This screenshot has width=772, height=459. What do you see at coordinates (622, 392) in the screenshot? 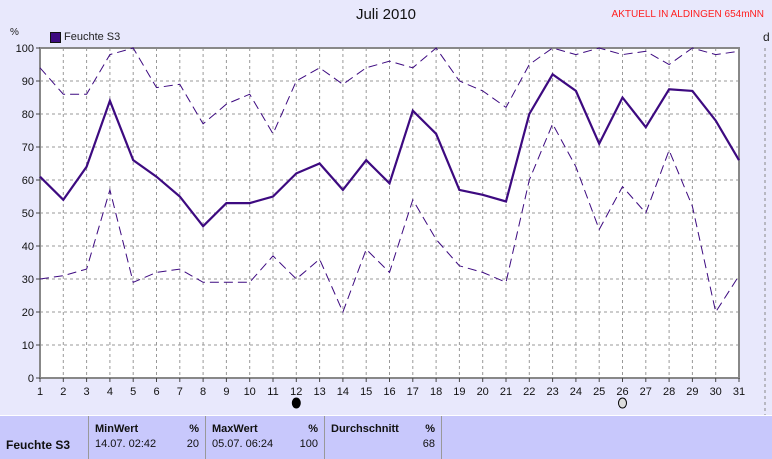
I see `x-tick-label: 26` at bounding box center [622, 392].